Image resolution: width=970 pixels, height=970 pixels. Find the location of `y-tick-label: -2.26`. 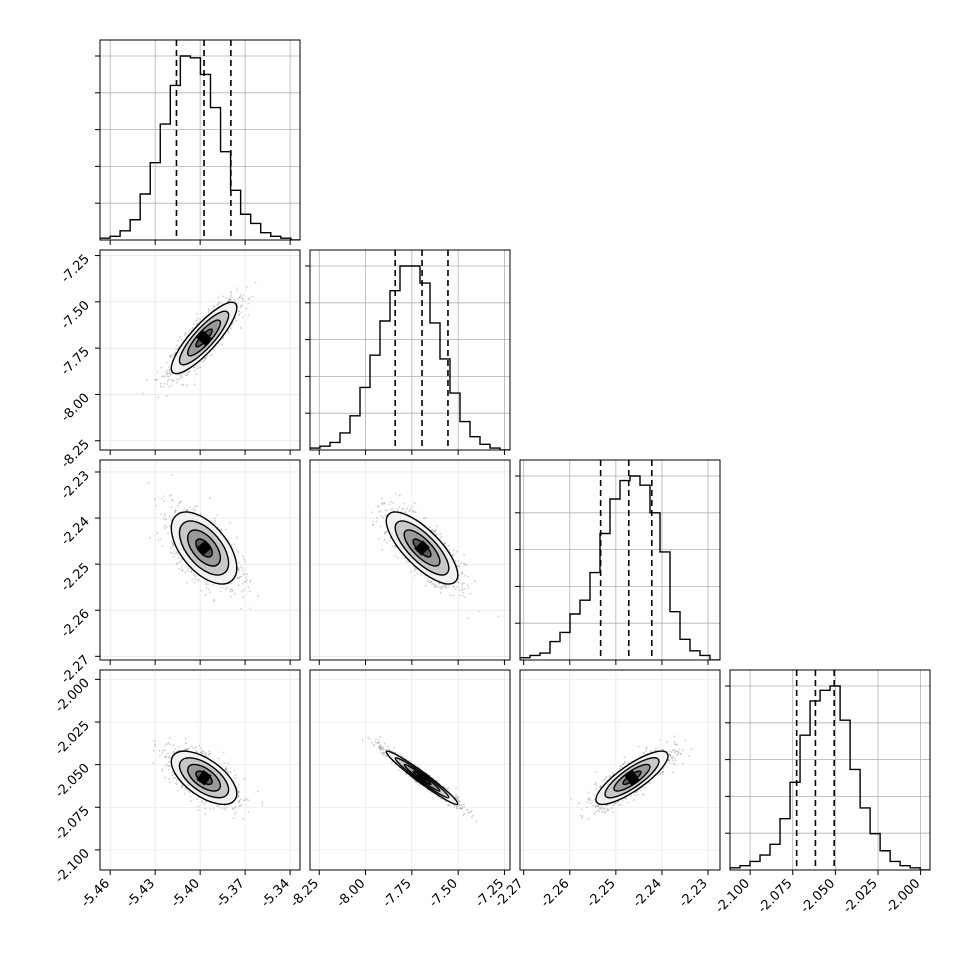

y-tick-label: -2.26 is located at coordinates (75, 623).